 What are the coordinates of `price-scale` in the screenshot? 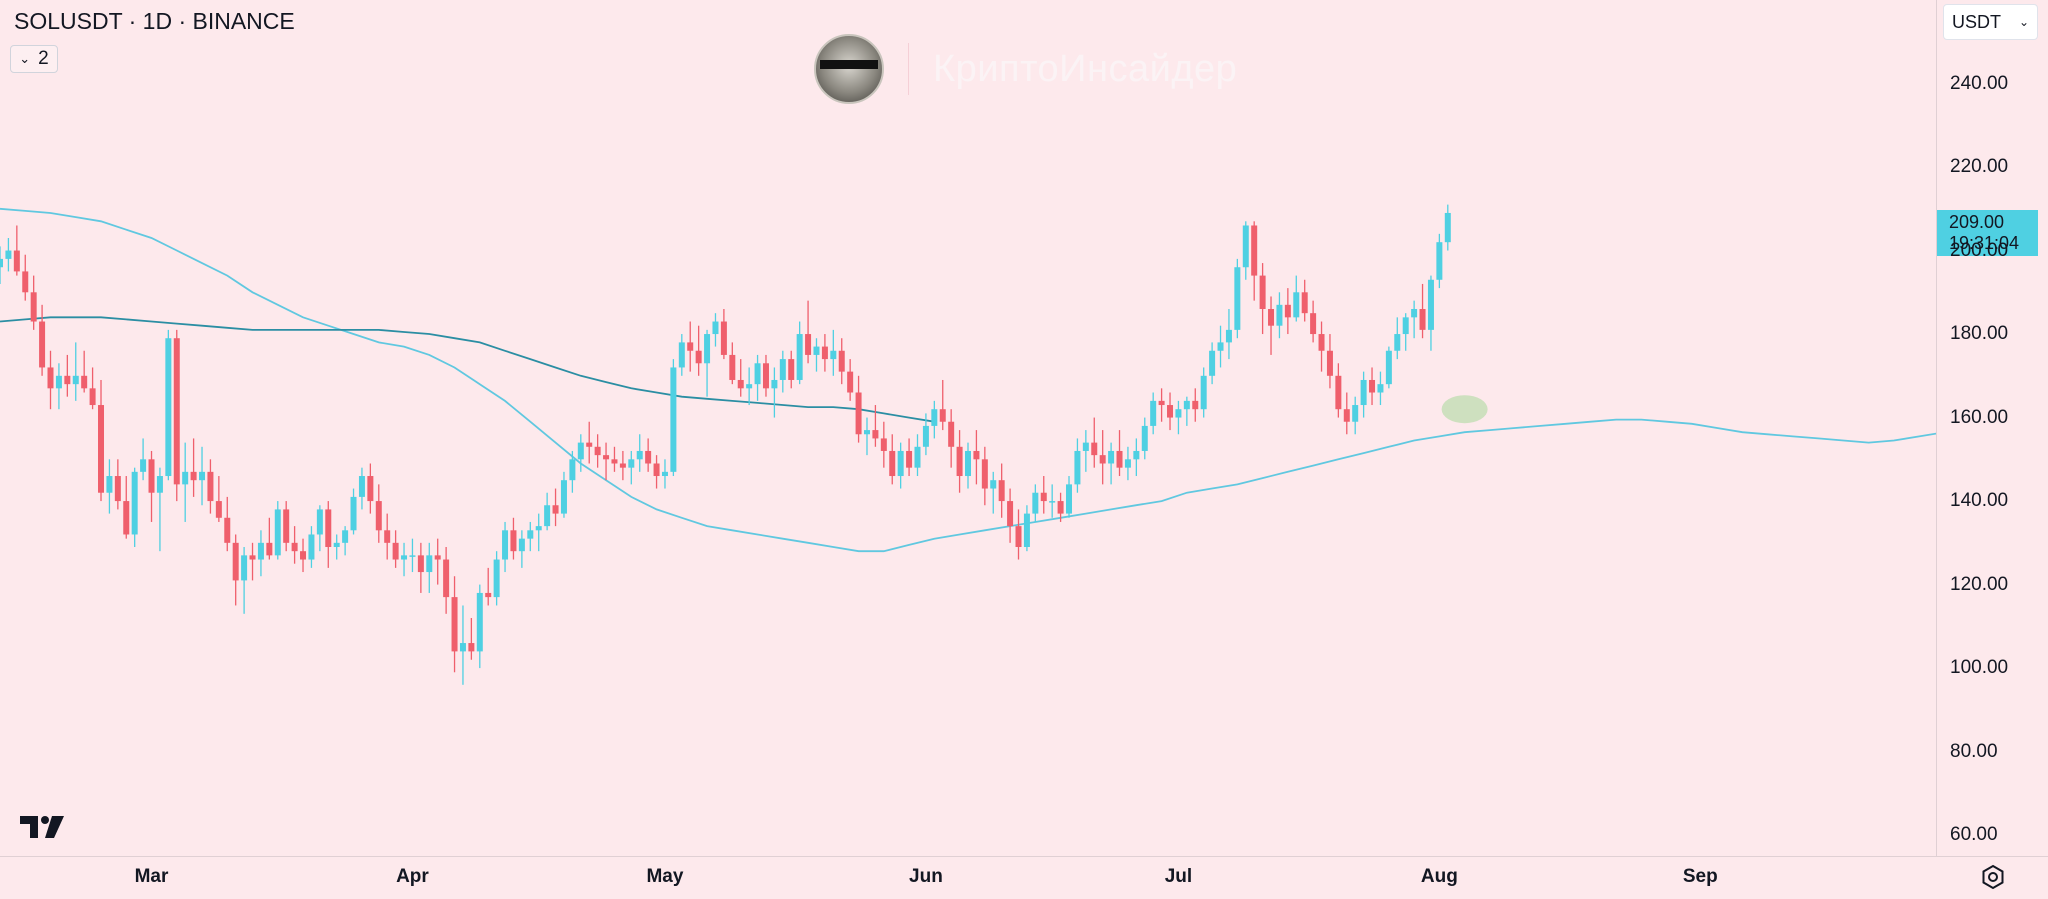 It's located at (1992, 428).